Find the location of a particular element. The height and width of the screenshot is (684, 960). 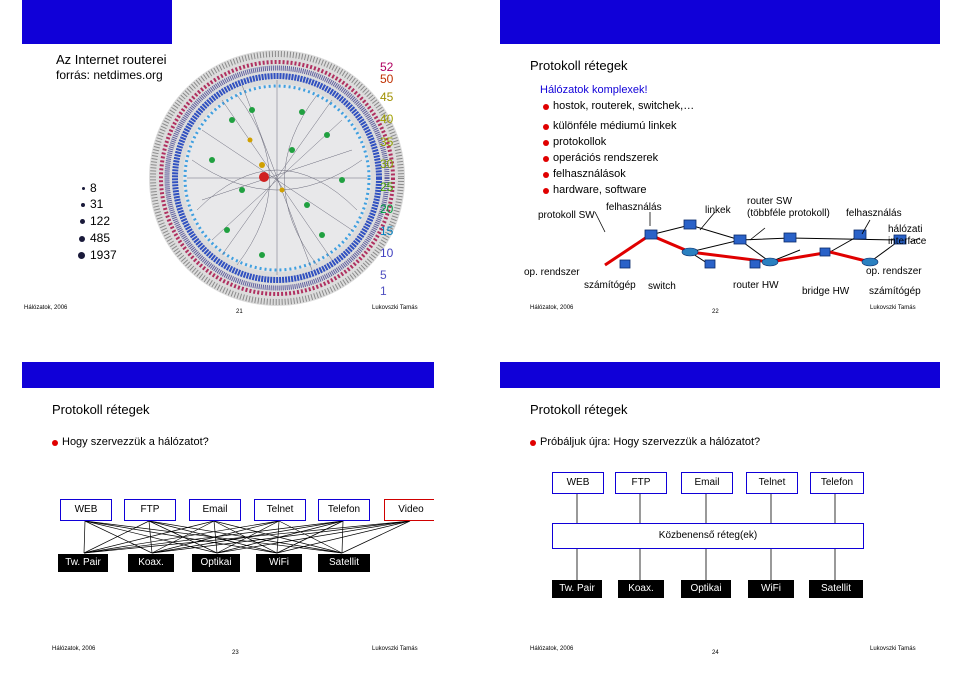

label-halozati: hálózati is located at coordinates (905, 229).